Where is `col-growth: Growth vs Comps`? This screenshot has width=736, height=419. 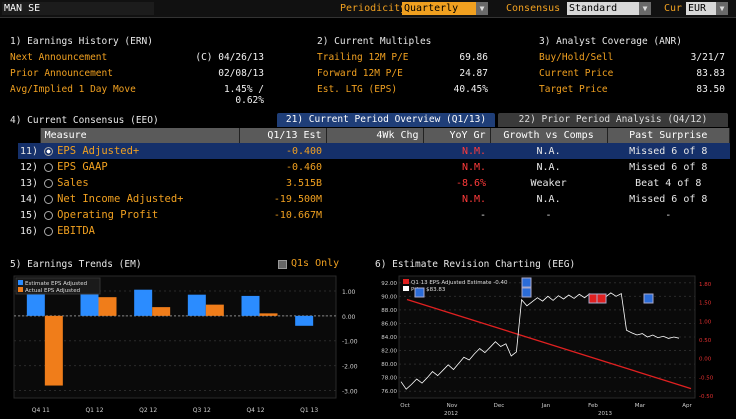 col-growth: Growth vs Comps is located at coordinates (549, 135).